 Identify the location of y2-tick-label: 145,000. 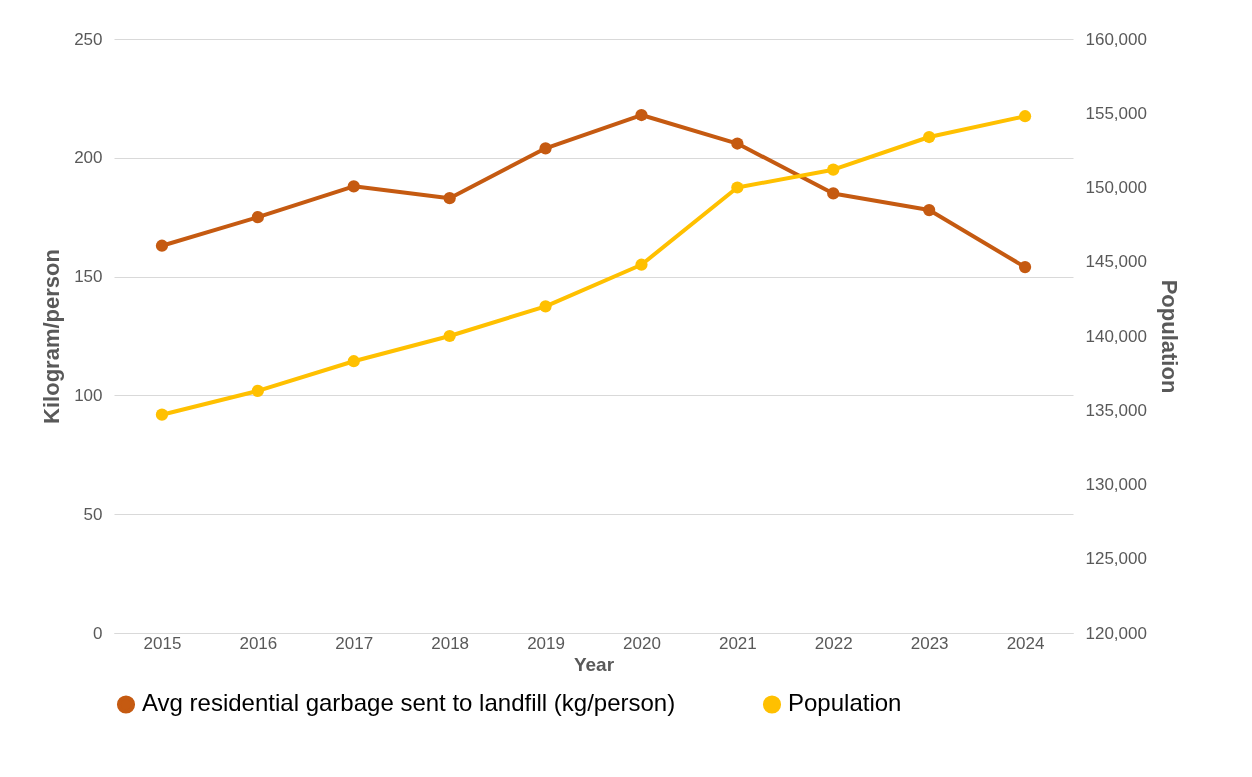
(1116, 262).